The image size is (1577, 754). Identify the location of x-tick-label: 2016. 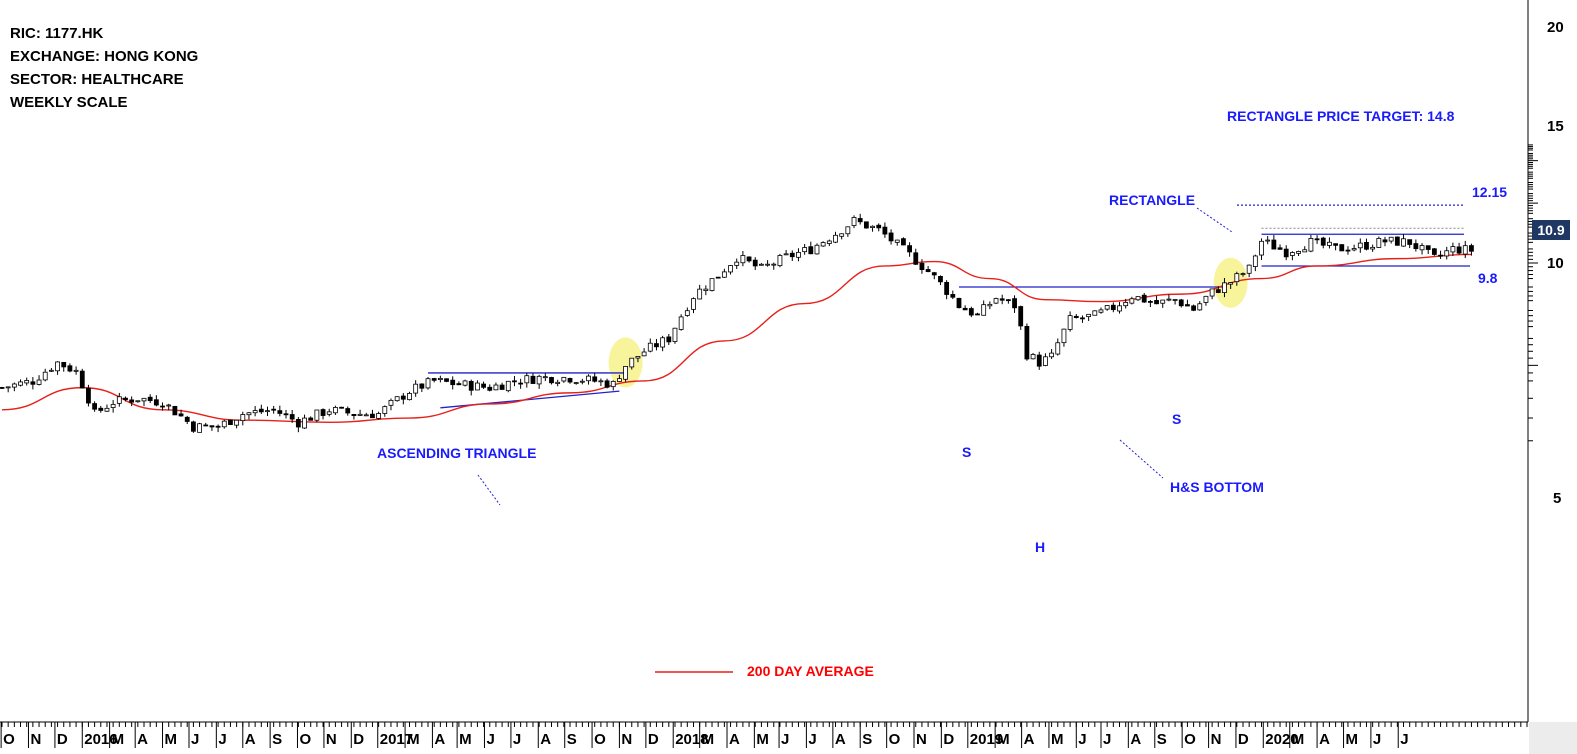
(101, 739).